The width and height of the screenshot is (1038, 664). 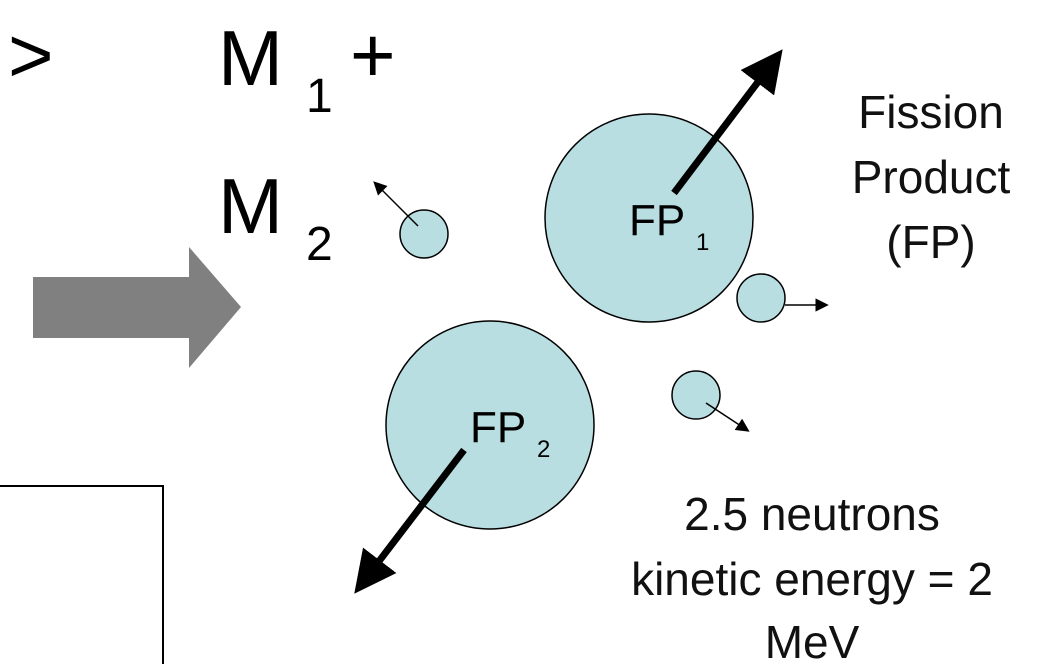 I want to click on fp1-label: FP, so click(x=657, y=220).